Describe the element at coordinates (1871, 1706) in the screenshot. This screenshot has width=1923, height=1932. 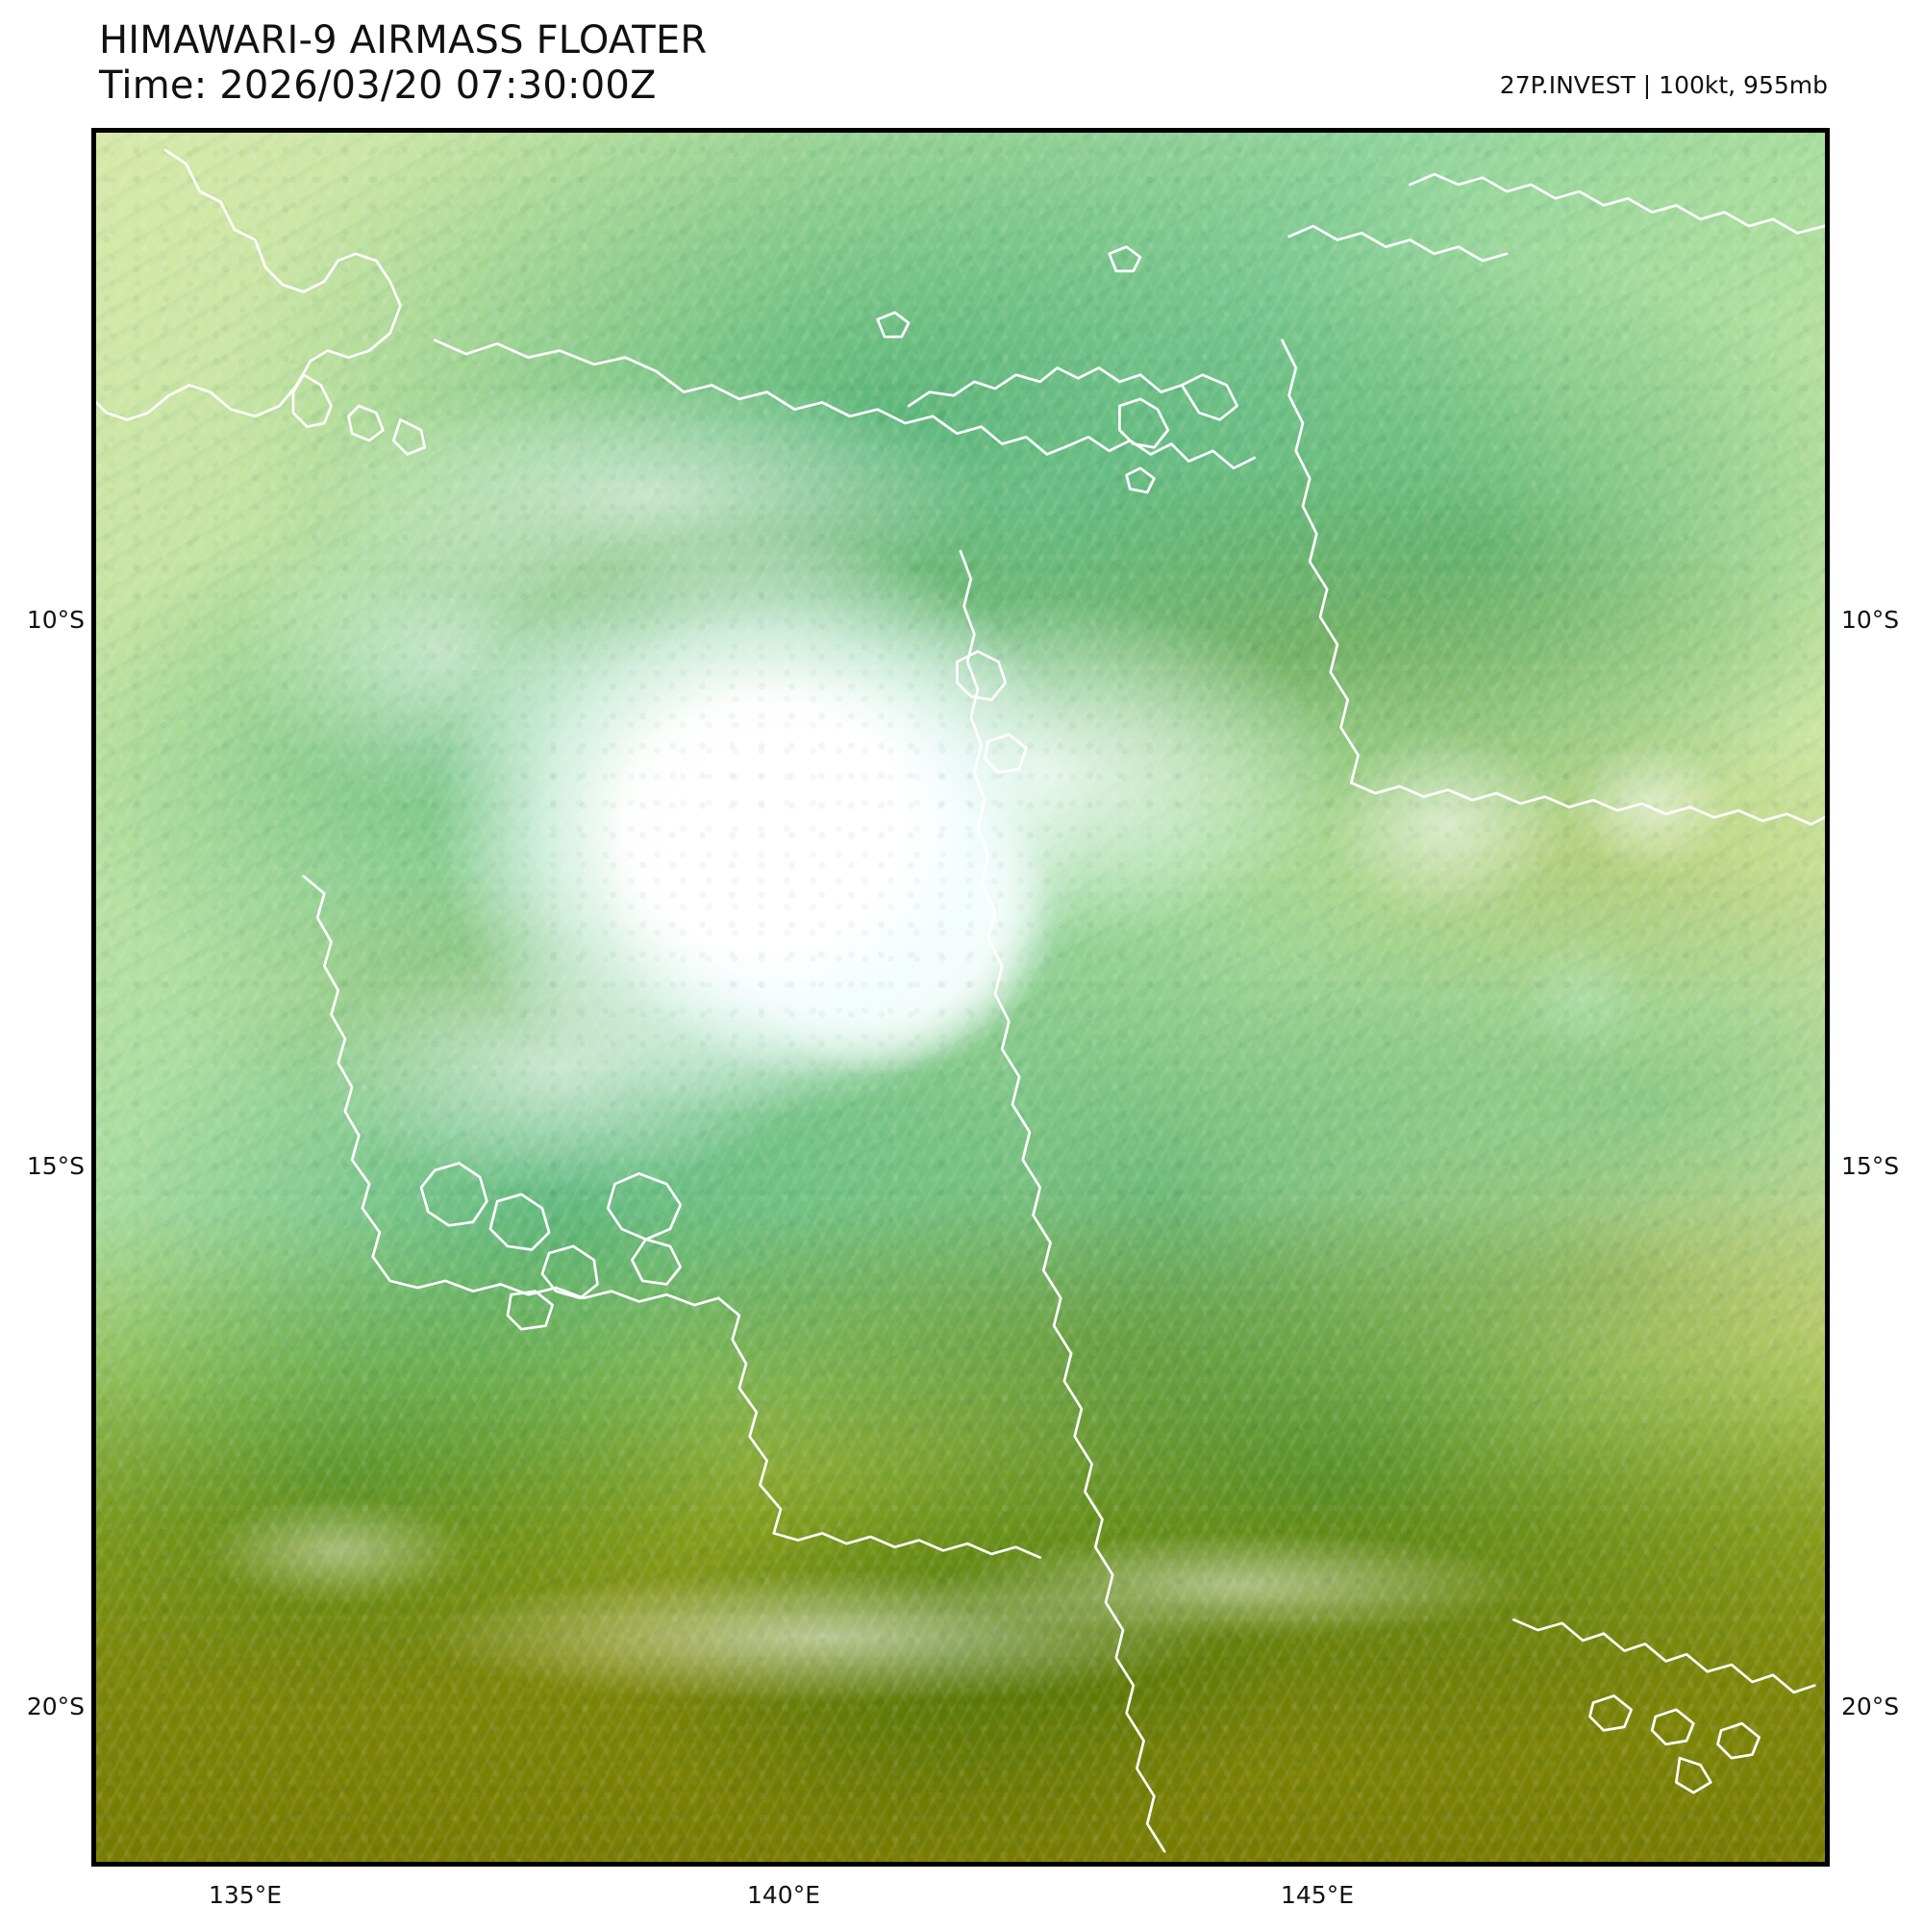
I see `lat-label-right-20s: 20°S` at that location.